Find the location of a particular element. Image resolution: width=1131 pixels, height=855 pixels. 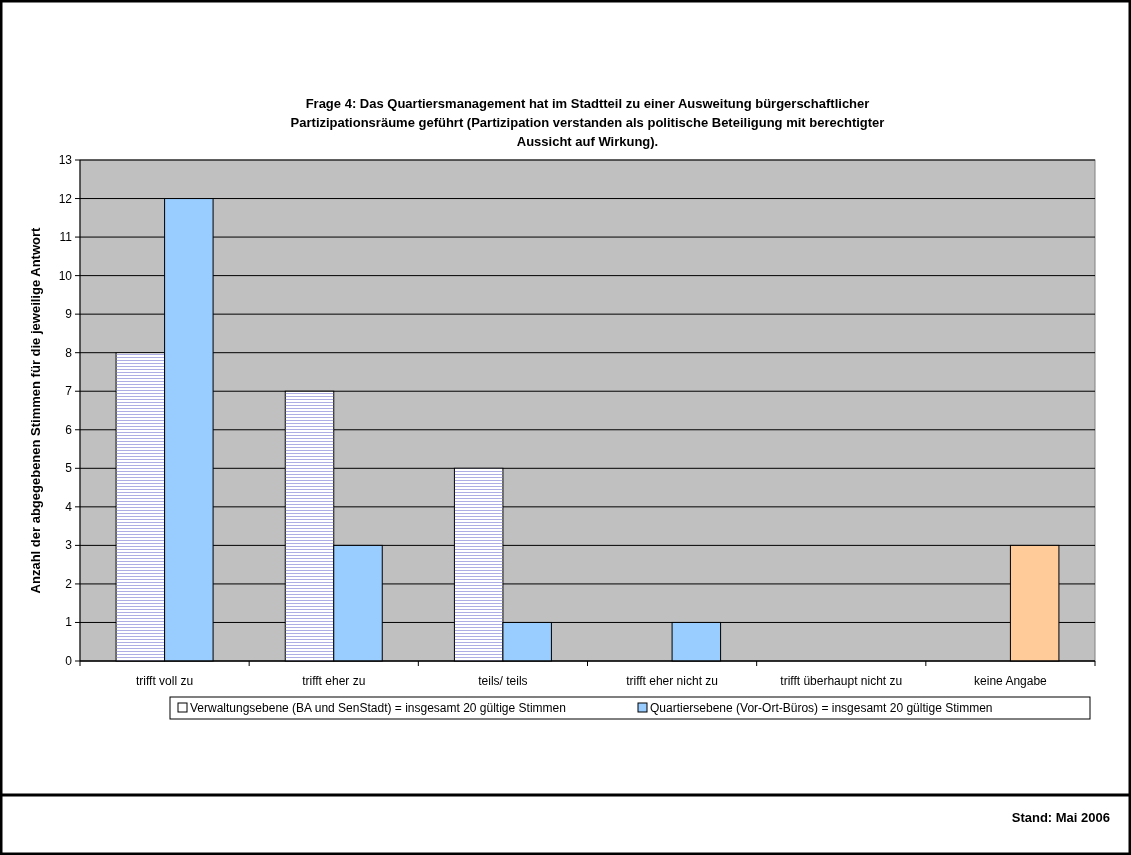

y-tick-label: 6 is located at coordinates (69, 429).